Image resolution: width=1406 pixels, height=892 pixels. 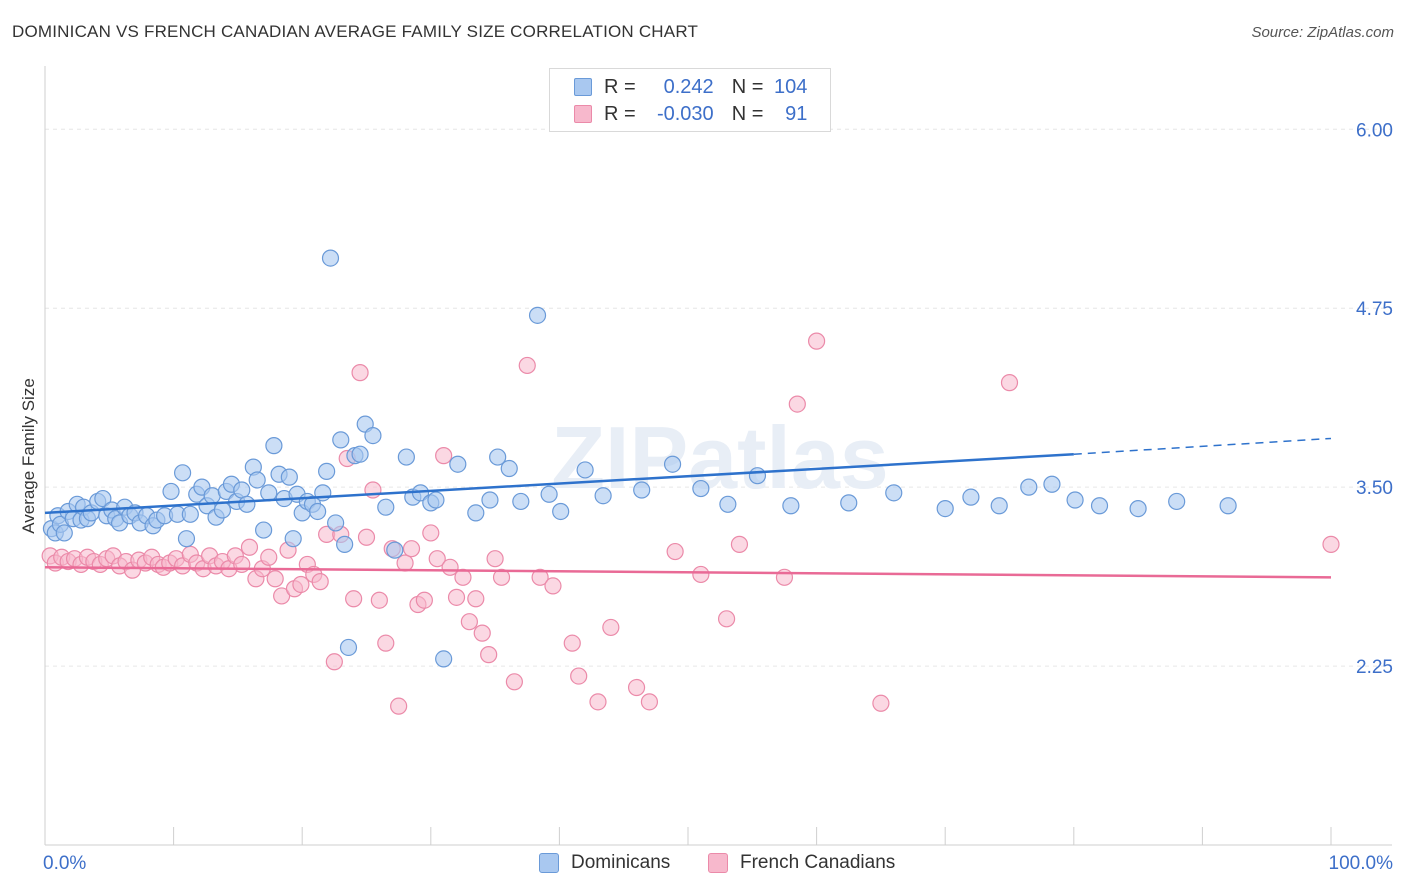 What do you see at coordinates (796, 113) in the screenshot?
I see `n-value: 91` at bounding box center [796, 113].